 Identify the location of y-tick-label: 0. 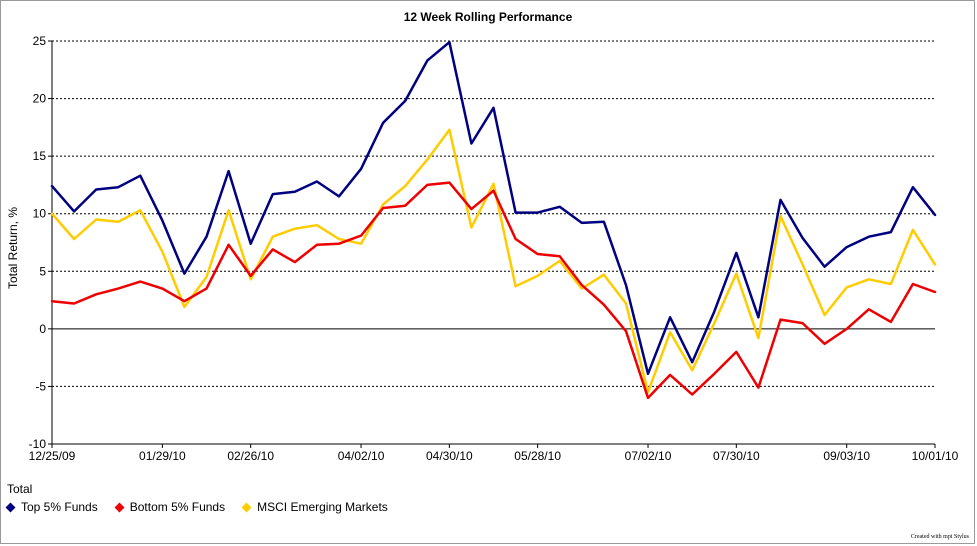
(42, 329).